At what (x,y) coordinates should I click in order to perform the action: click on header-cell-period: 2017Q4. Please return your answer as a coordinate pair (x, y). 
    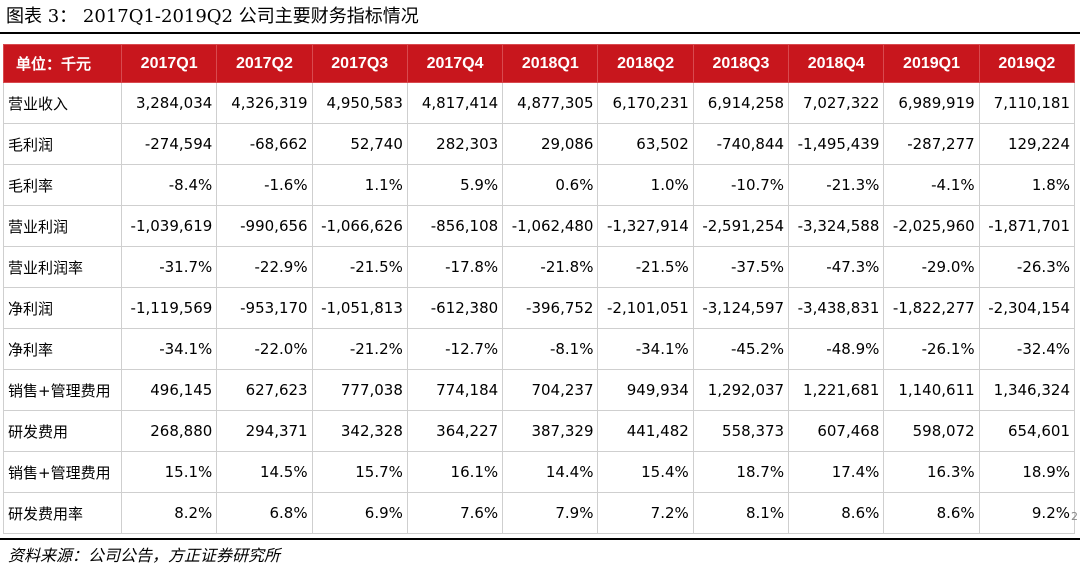
    Looking at the image, I should click on (455, 63).